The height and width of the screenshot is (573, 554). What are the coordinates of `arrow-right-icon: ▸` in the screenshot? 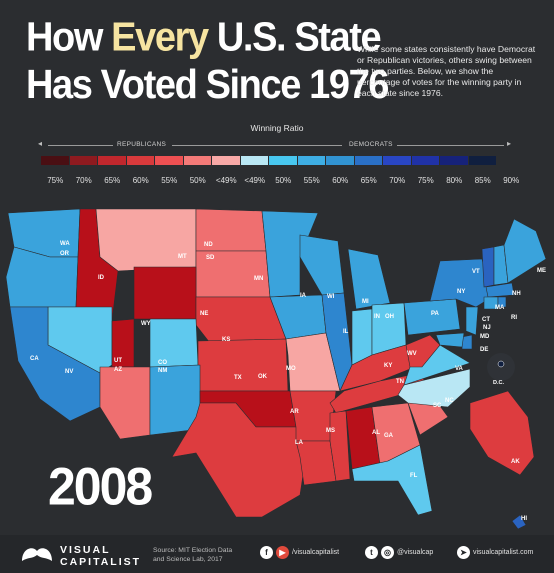 It's located at (509, 143).